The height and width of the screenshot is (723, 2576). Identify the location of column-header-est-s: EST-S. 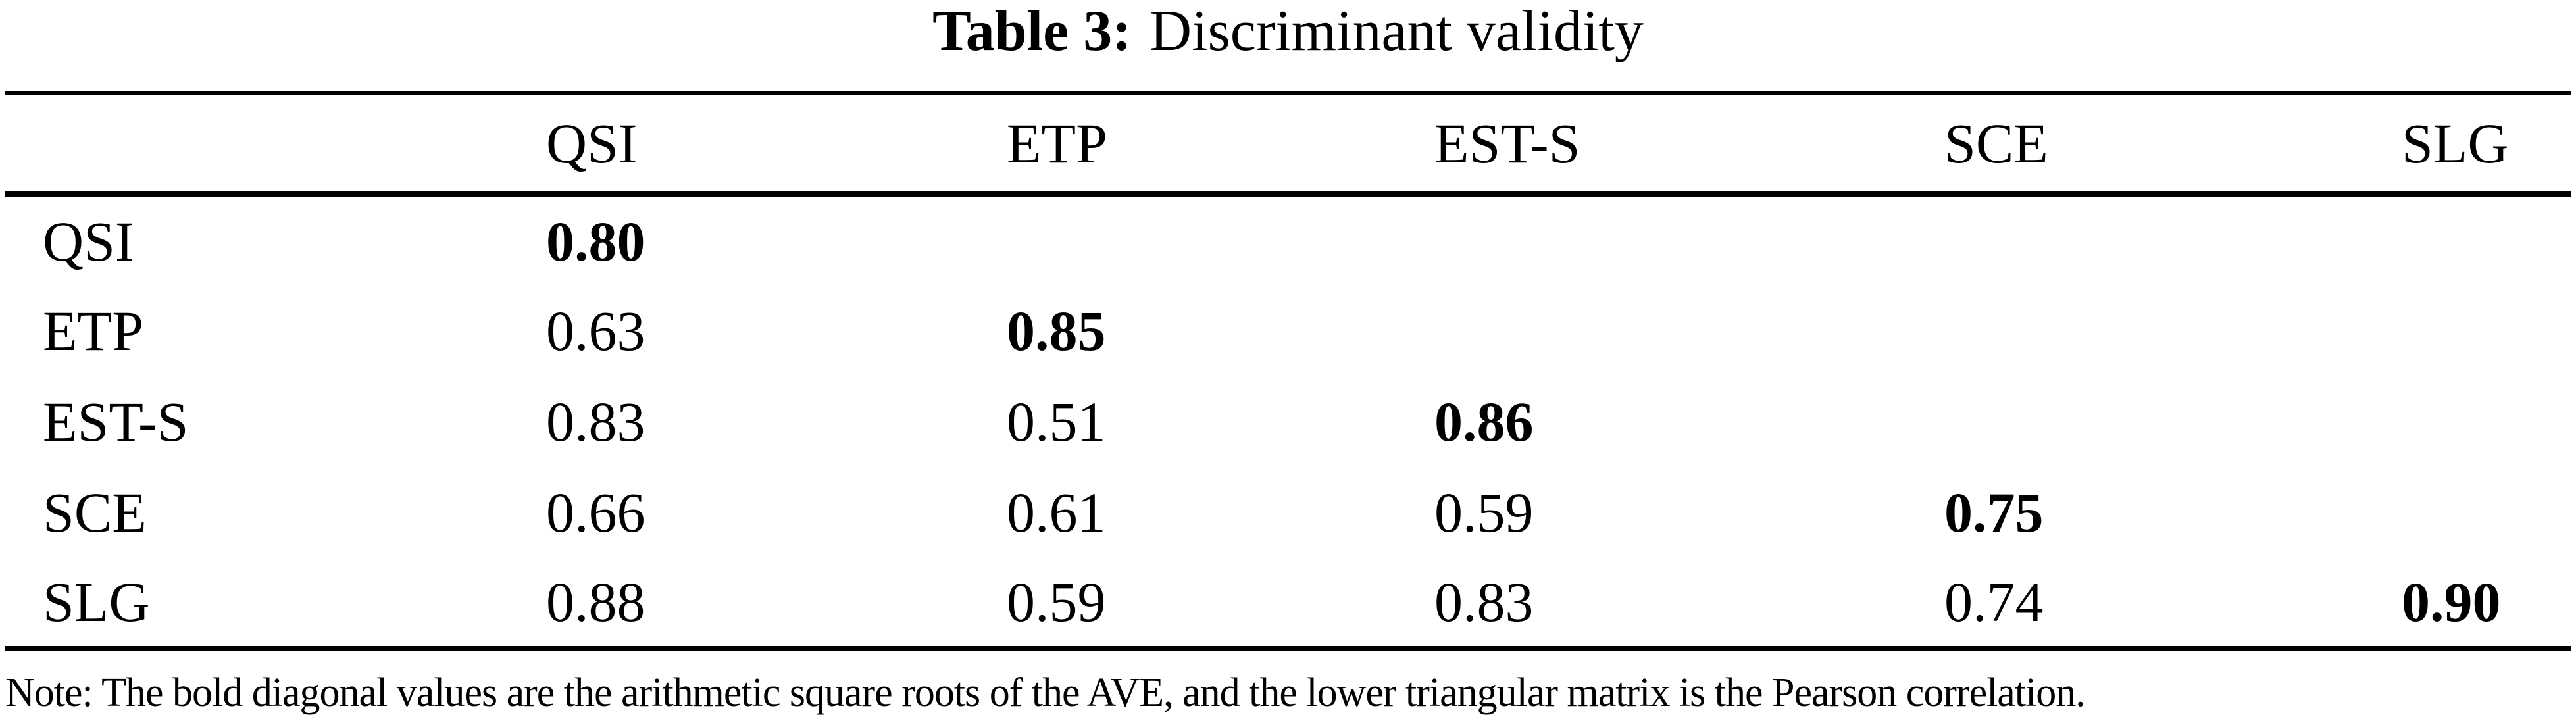
(1689, 145).